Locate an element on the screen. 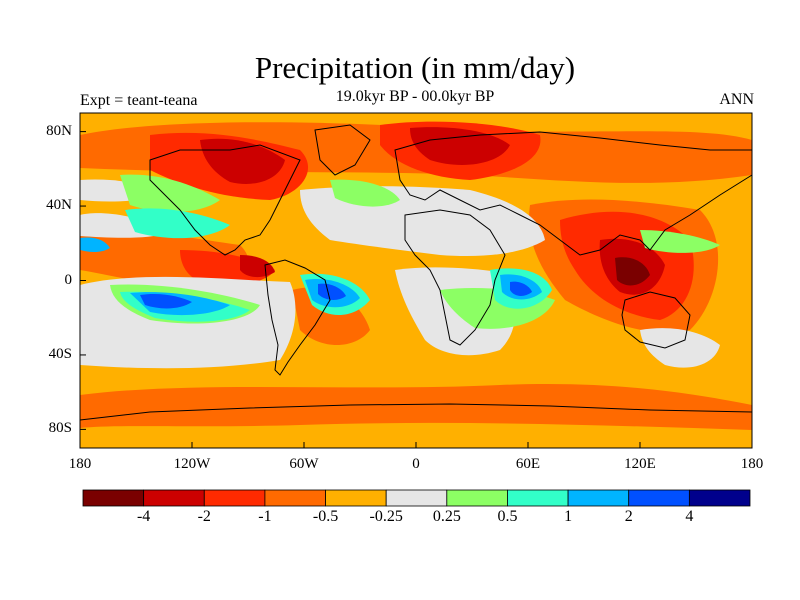 The image size is (800, 600). lat-tick-label: 80N is located at coordinates (59, 130).